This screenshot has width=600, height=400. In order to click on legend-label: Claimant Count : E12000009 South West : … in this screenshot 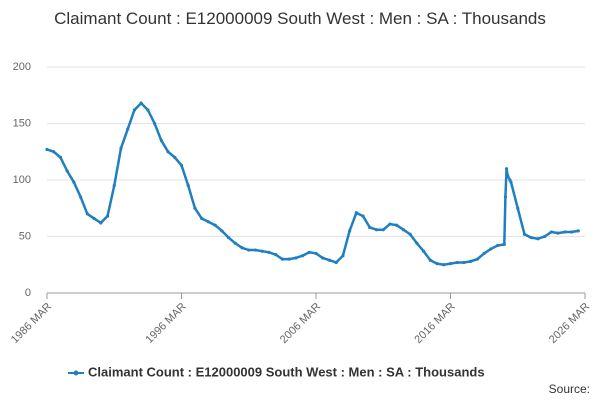, I will do `click(286, 371)`.